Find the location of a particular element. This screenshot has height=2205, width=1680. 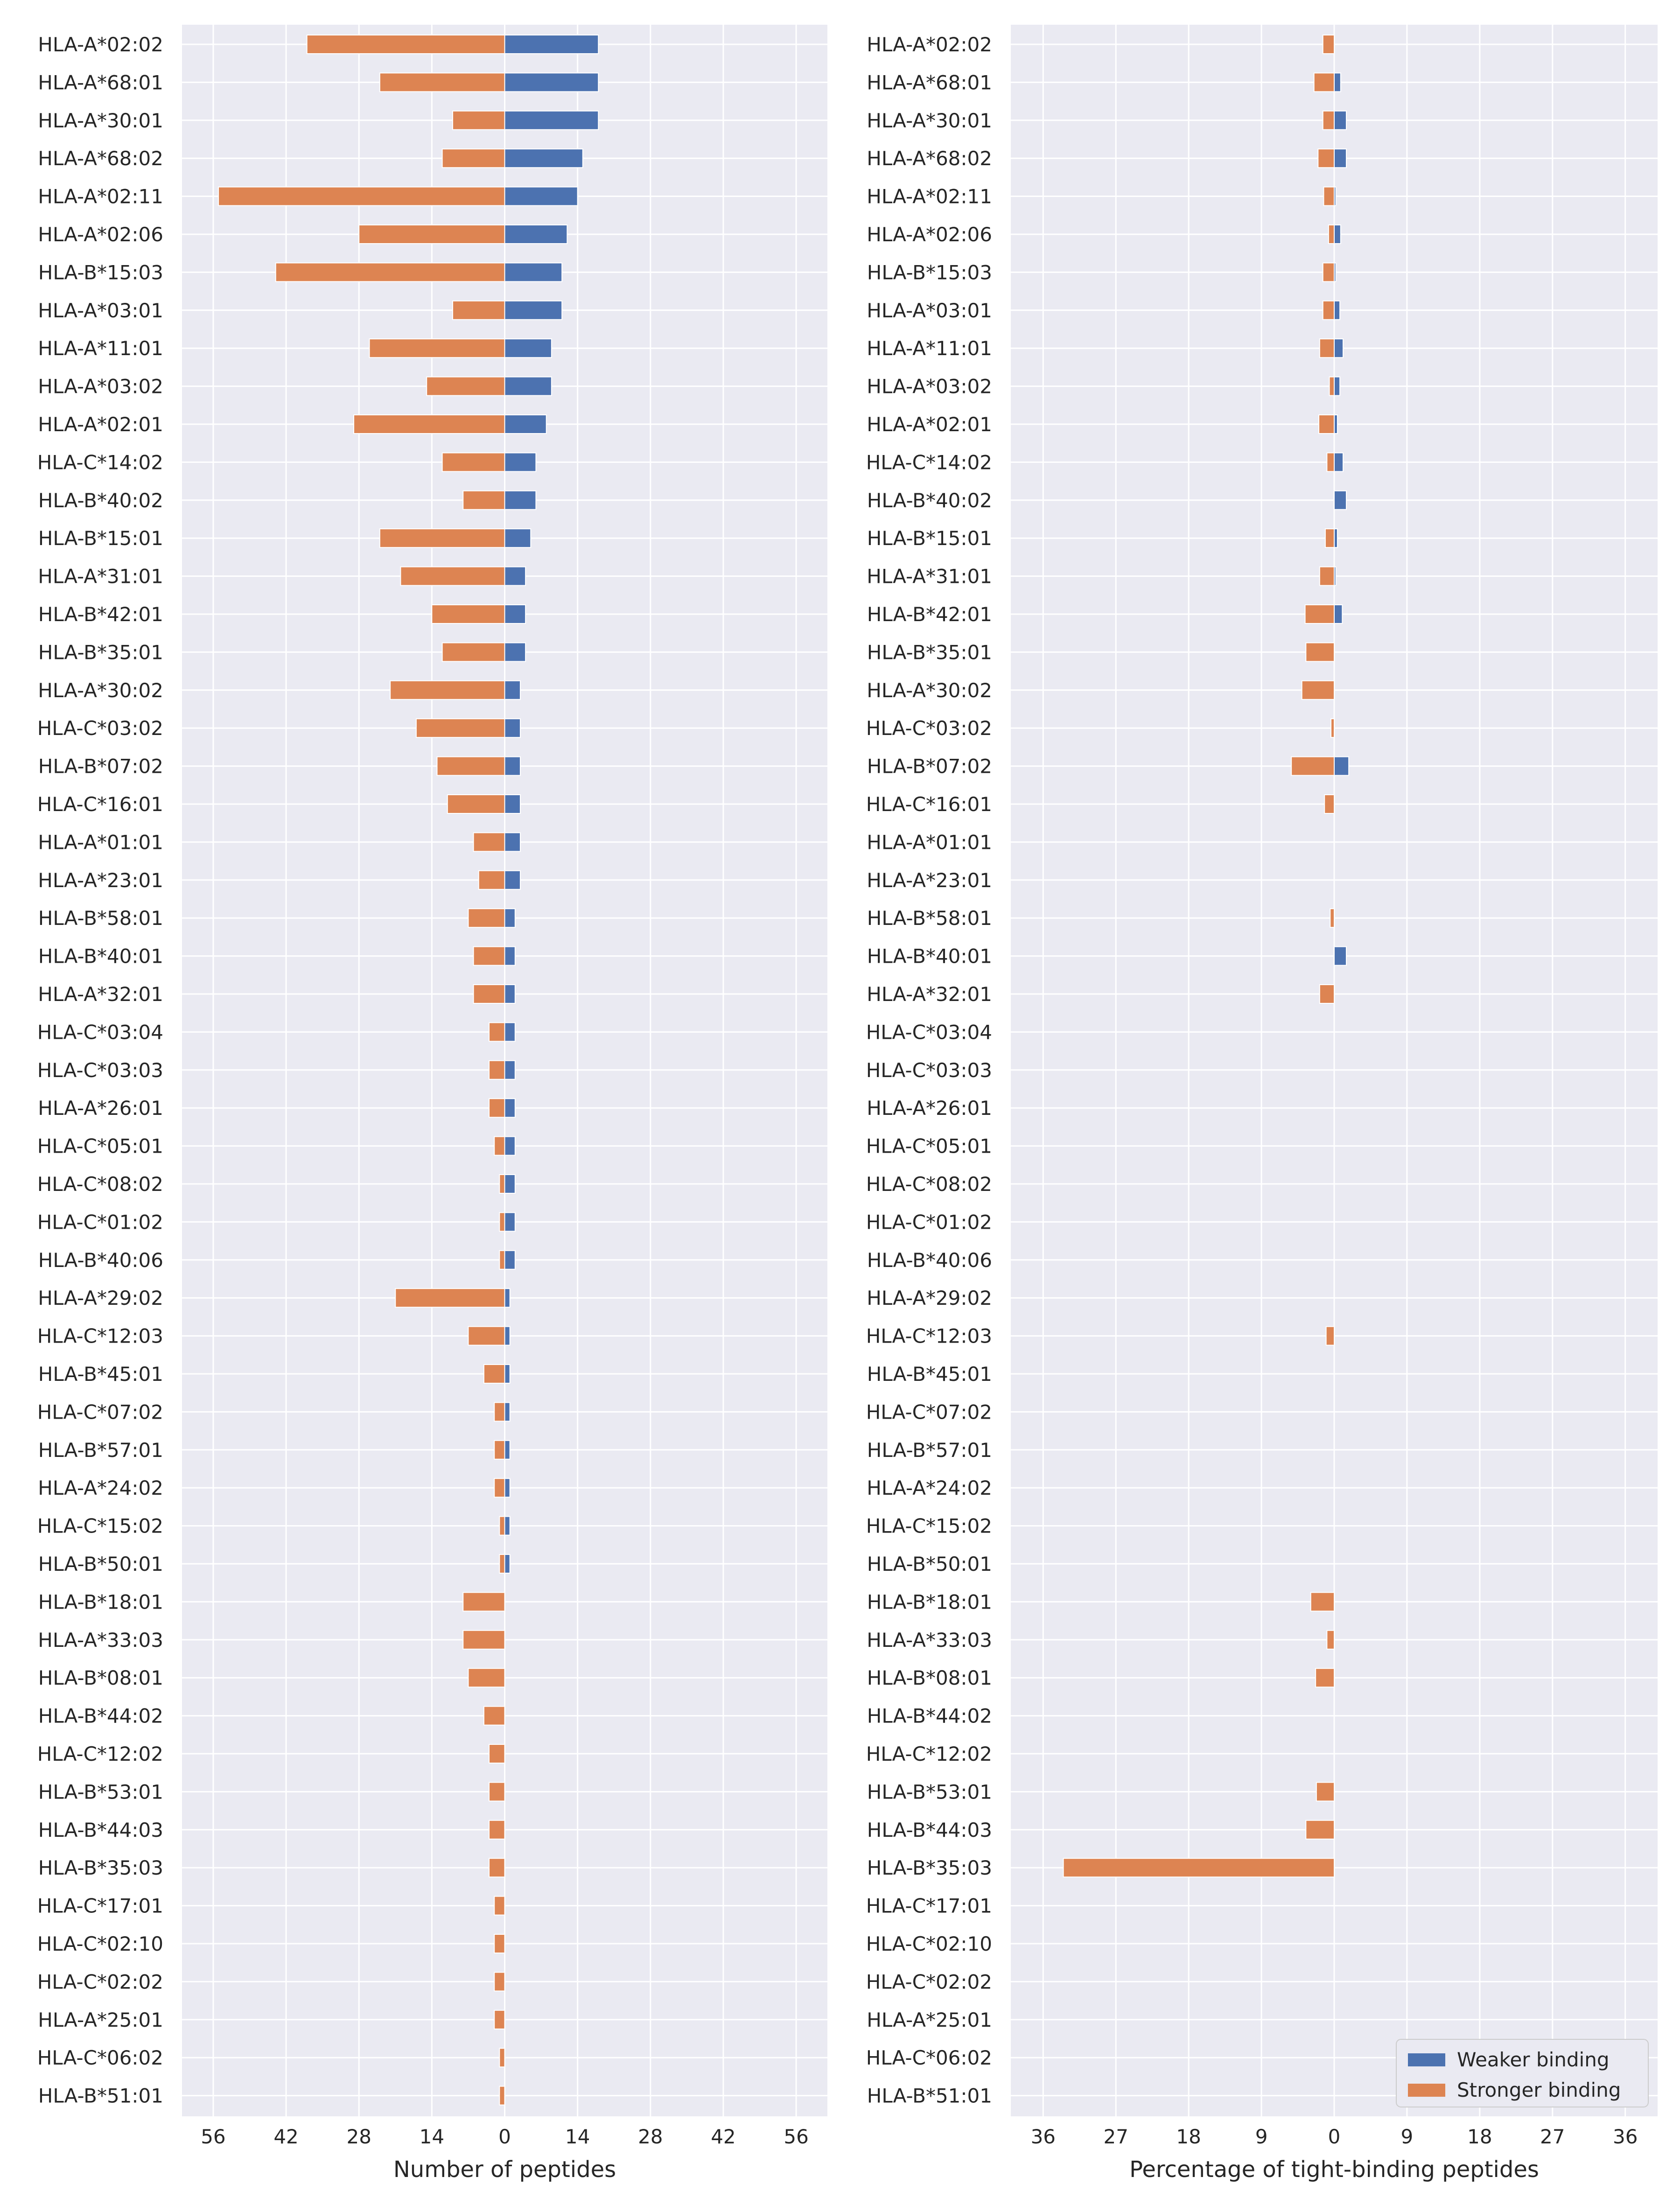

x-tick-label: 14 is located at coordinates (432, 2136).